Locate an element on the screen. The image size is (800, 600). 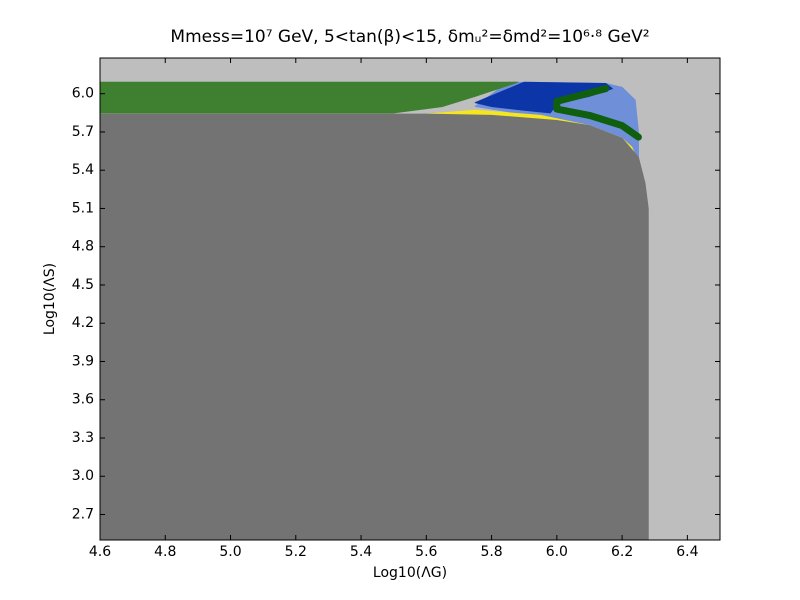
y-tick-label: 3.6 is located at coordinates (83, 400).